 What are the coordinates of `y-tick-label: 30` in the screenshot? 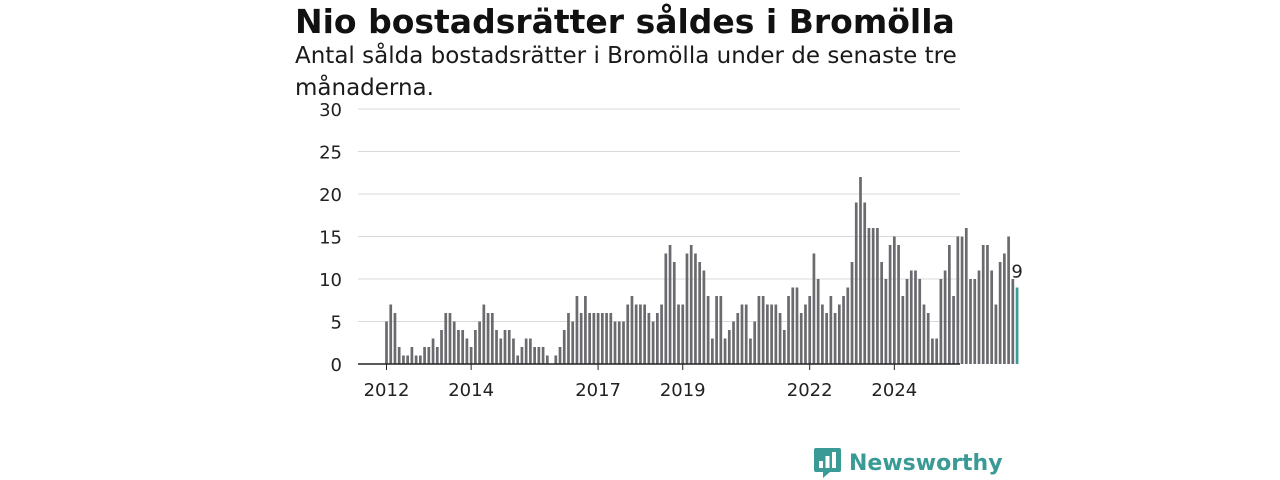 It's located at (330, 110).